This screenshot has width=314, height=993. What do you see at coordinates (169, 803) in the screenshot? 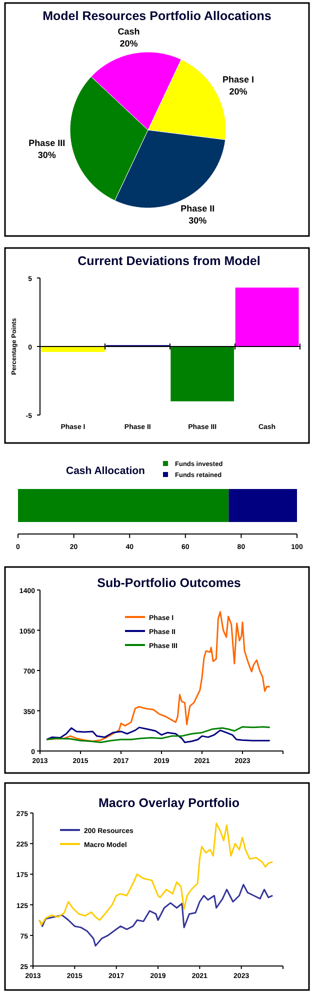
I see `chart-title: Macro Overlay Portfolio` at bounding box center [169, 803].